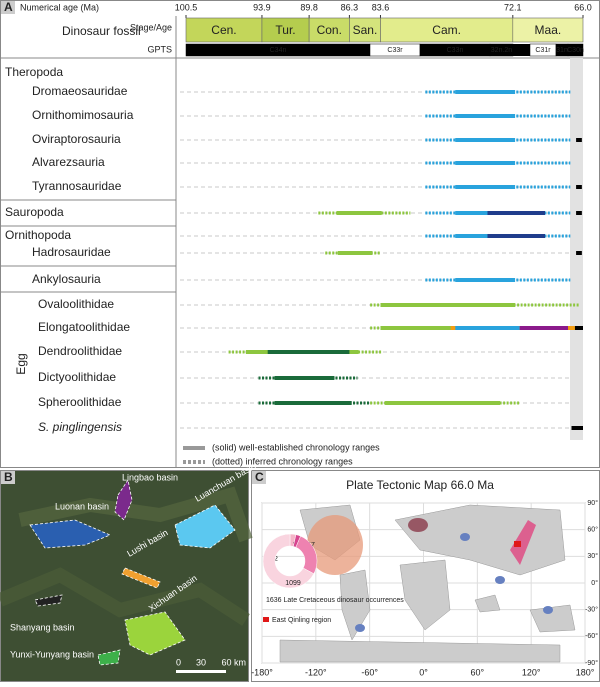 The image size is (600, 687). Describe the element at coordinates (594, 583) in the screenshot. I see `lat-label: 0°` at that location.